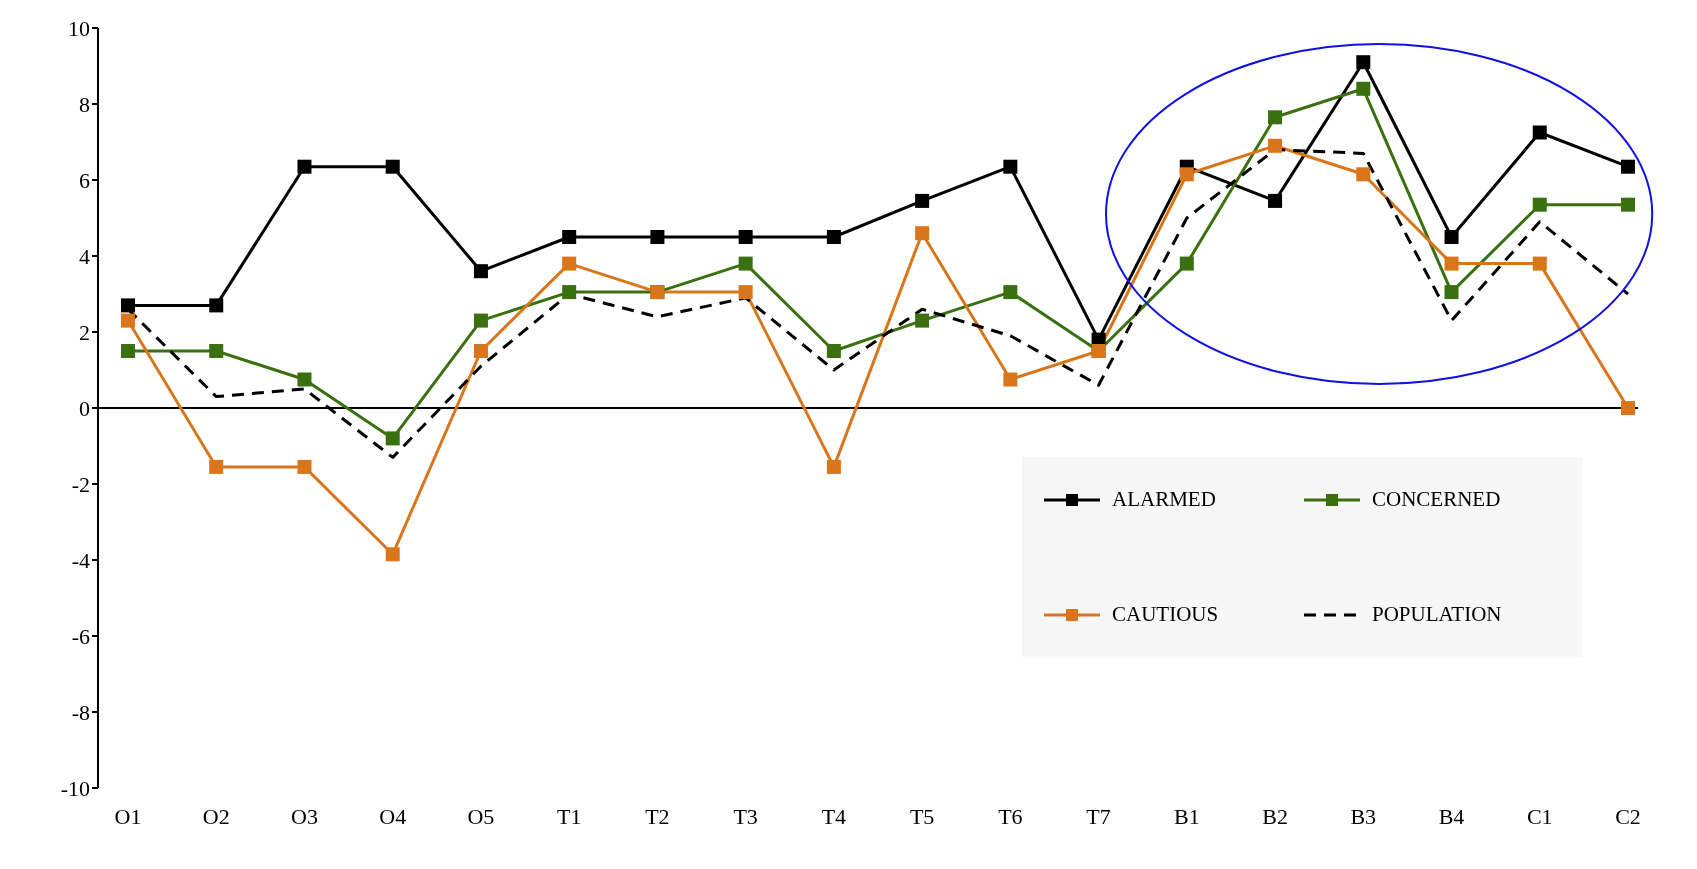 The image size is (1697, 869). Describe the element at coordinates (745, 816) in the screenshot. I see `x-tick-label: T3` at that location.